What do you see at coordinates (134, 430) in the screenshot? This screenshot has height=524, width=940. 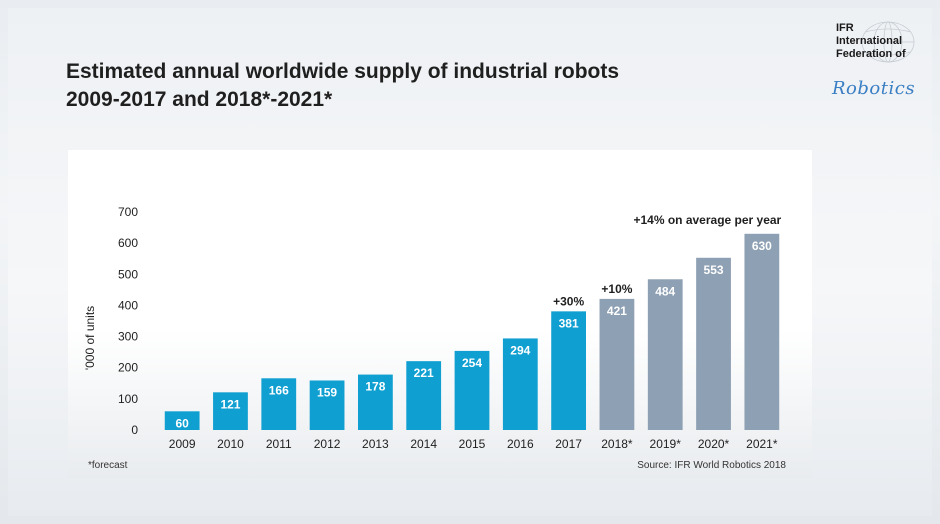 I see `y-tick-label: 0` at bounding box center [134, 430].